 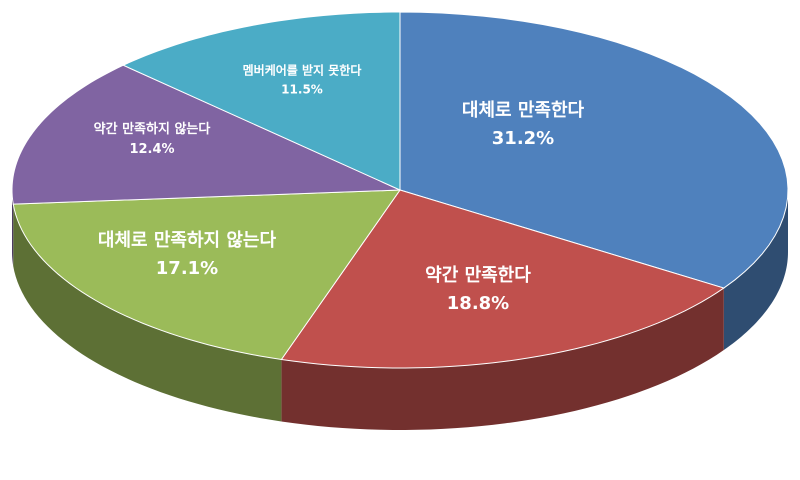 What do you see at coordinates (478, 303) in the screenshot?
I see `value-label: 18.8%` at bounding box center [478, 303].